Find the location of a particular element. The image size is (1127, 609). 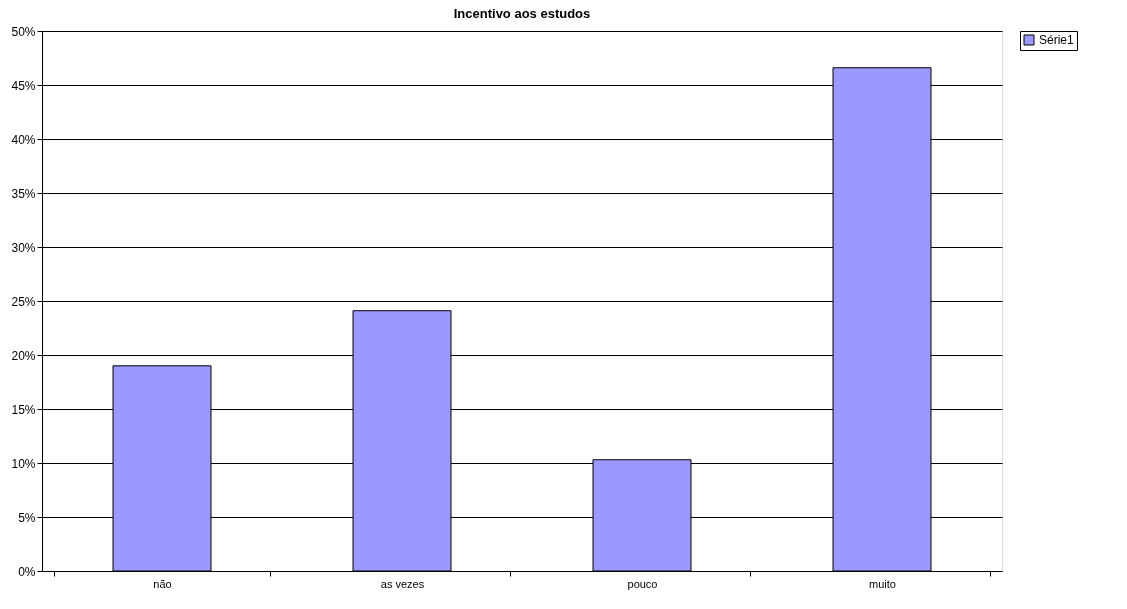

y-tick-label: 25% is located at coordinates (23, 301).